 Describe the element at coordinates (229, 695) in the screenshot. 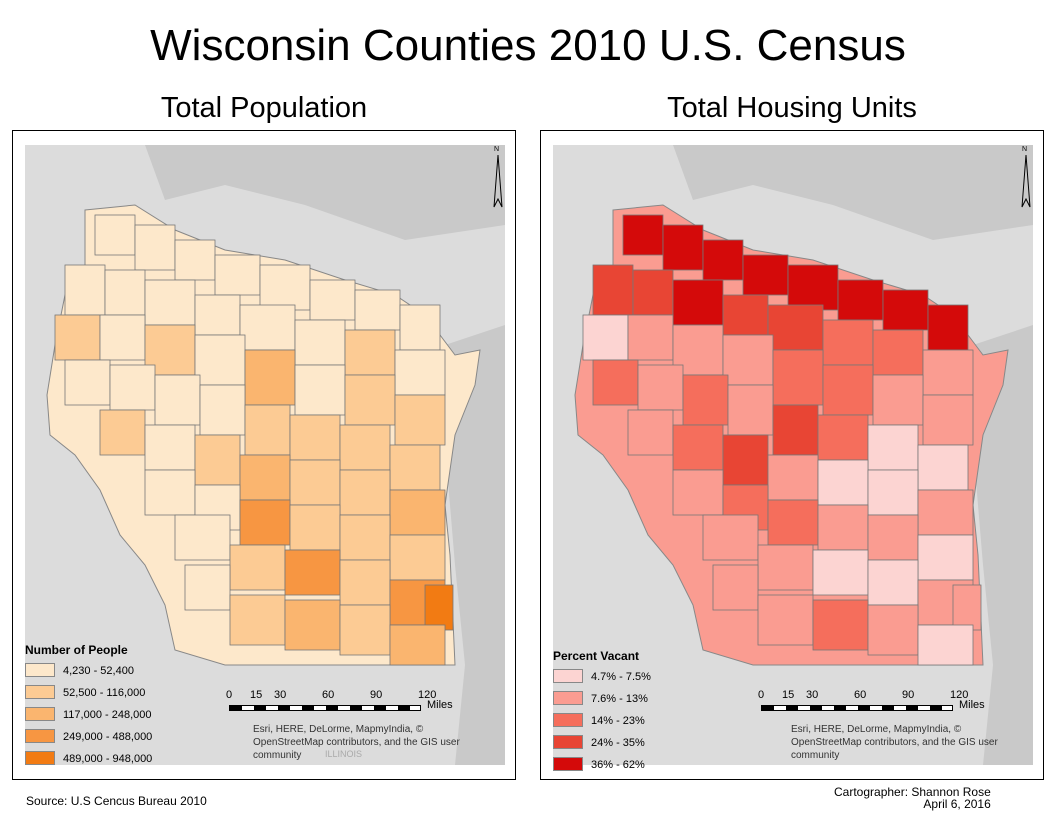

I see `scale-tick-label: 0` at that location.